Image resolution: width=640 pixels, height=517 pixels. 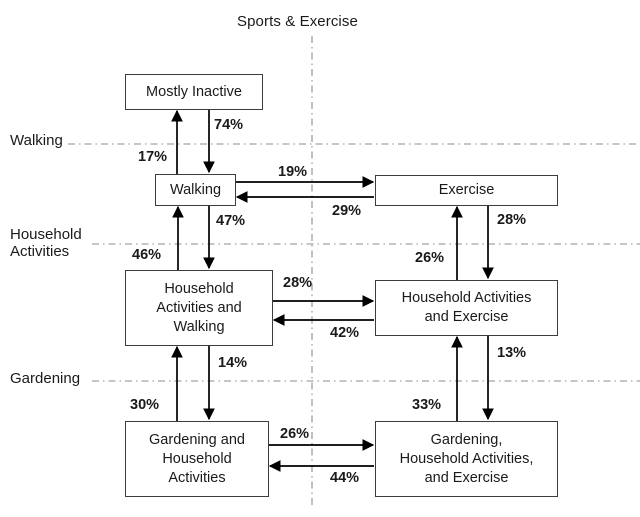 I want to click on axis-label-walking: Walking, so click(x=36, y=140).